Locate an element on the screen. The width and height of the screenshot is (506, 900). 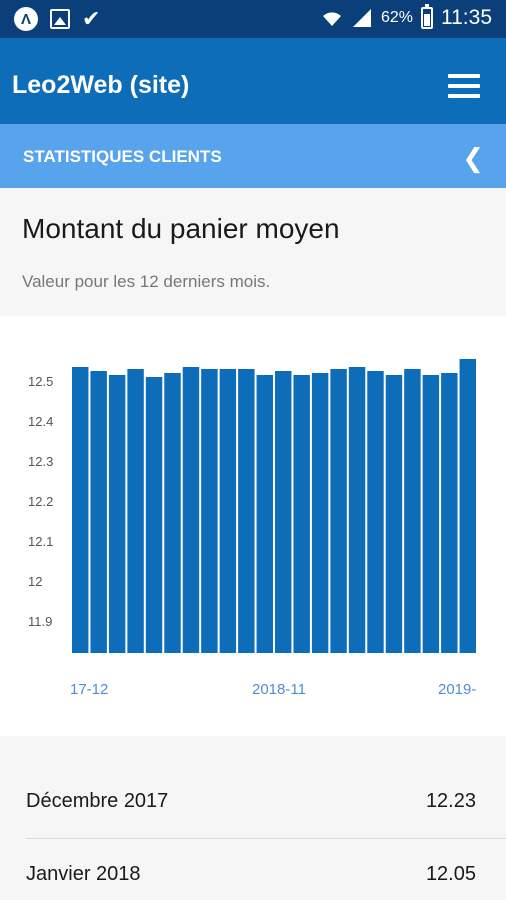
check-download-icon: ✔ is located at coordinates (91, 18).